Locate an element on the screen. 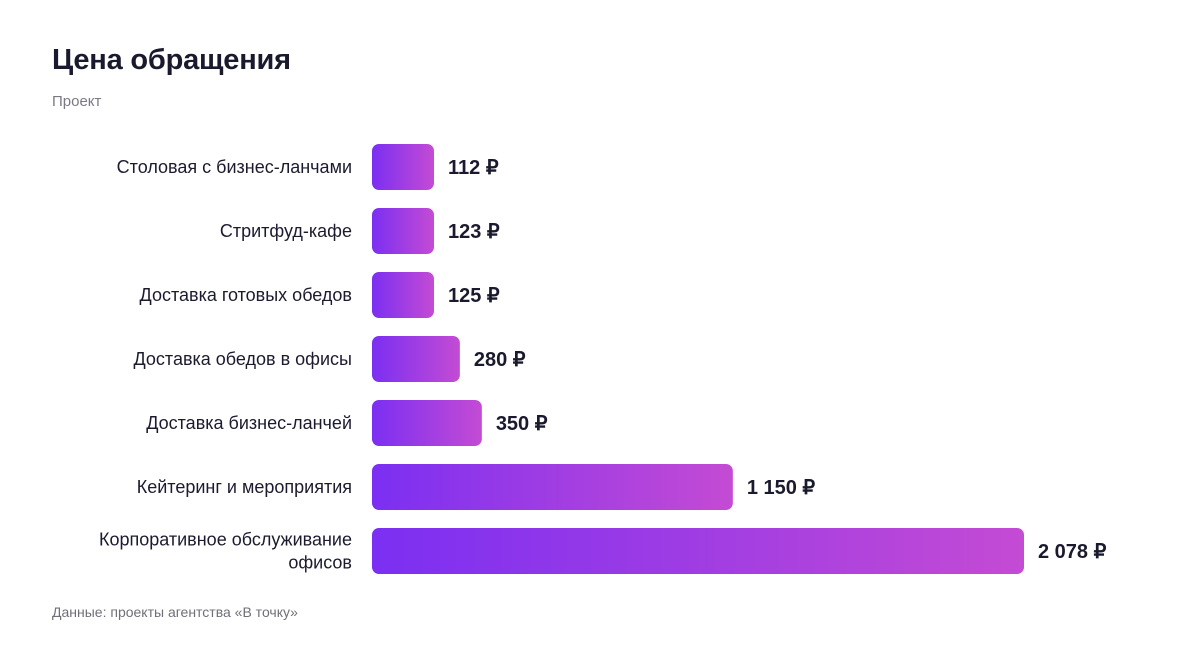  value-label: 112 ₽ is located at coordinates (473, 168).